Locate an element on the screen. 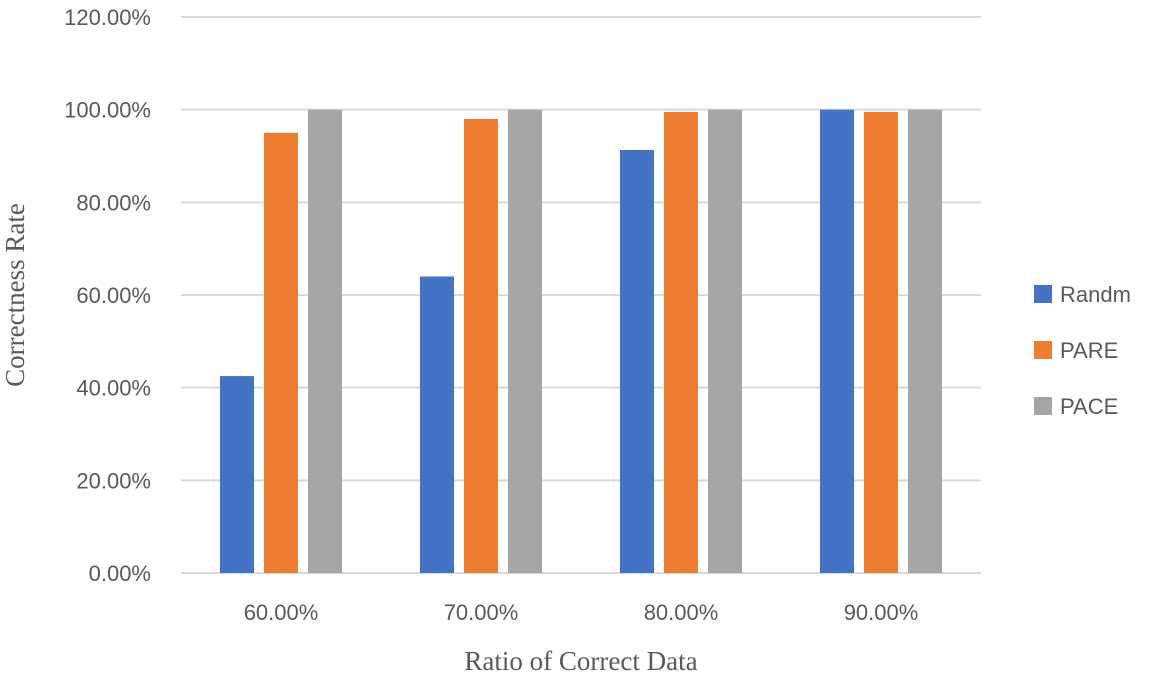 This screenshot has width=1150, height=677. legend-label: Randm is located at coordinates (1095, 294).